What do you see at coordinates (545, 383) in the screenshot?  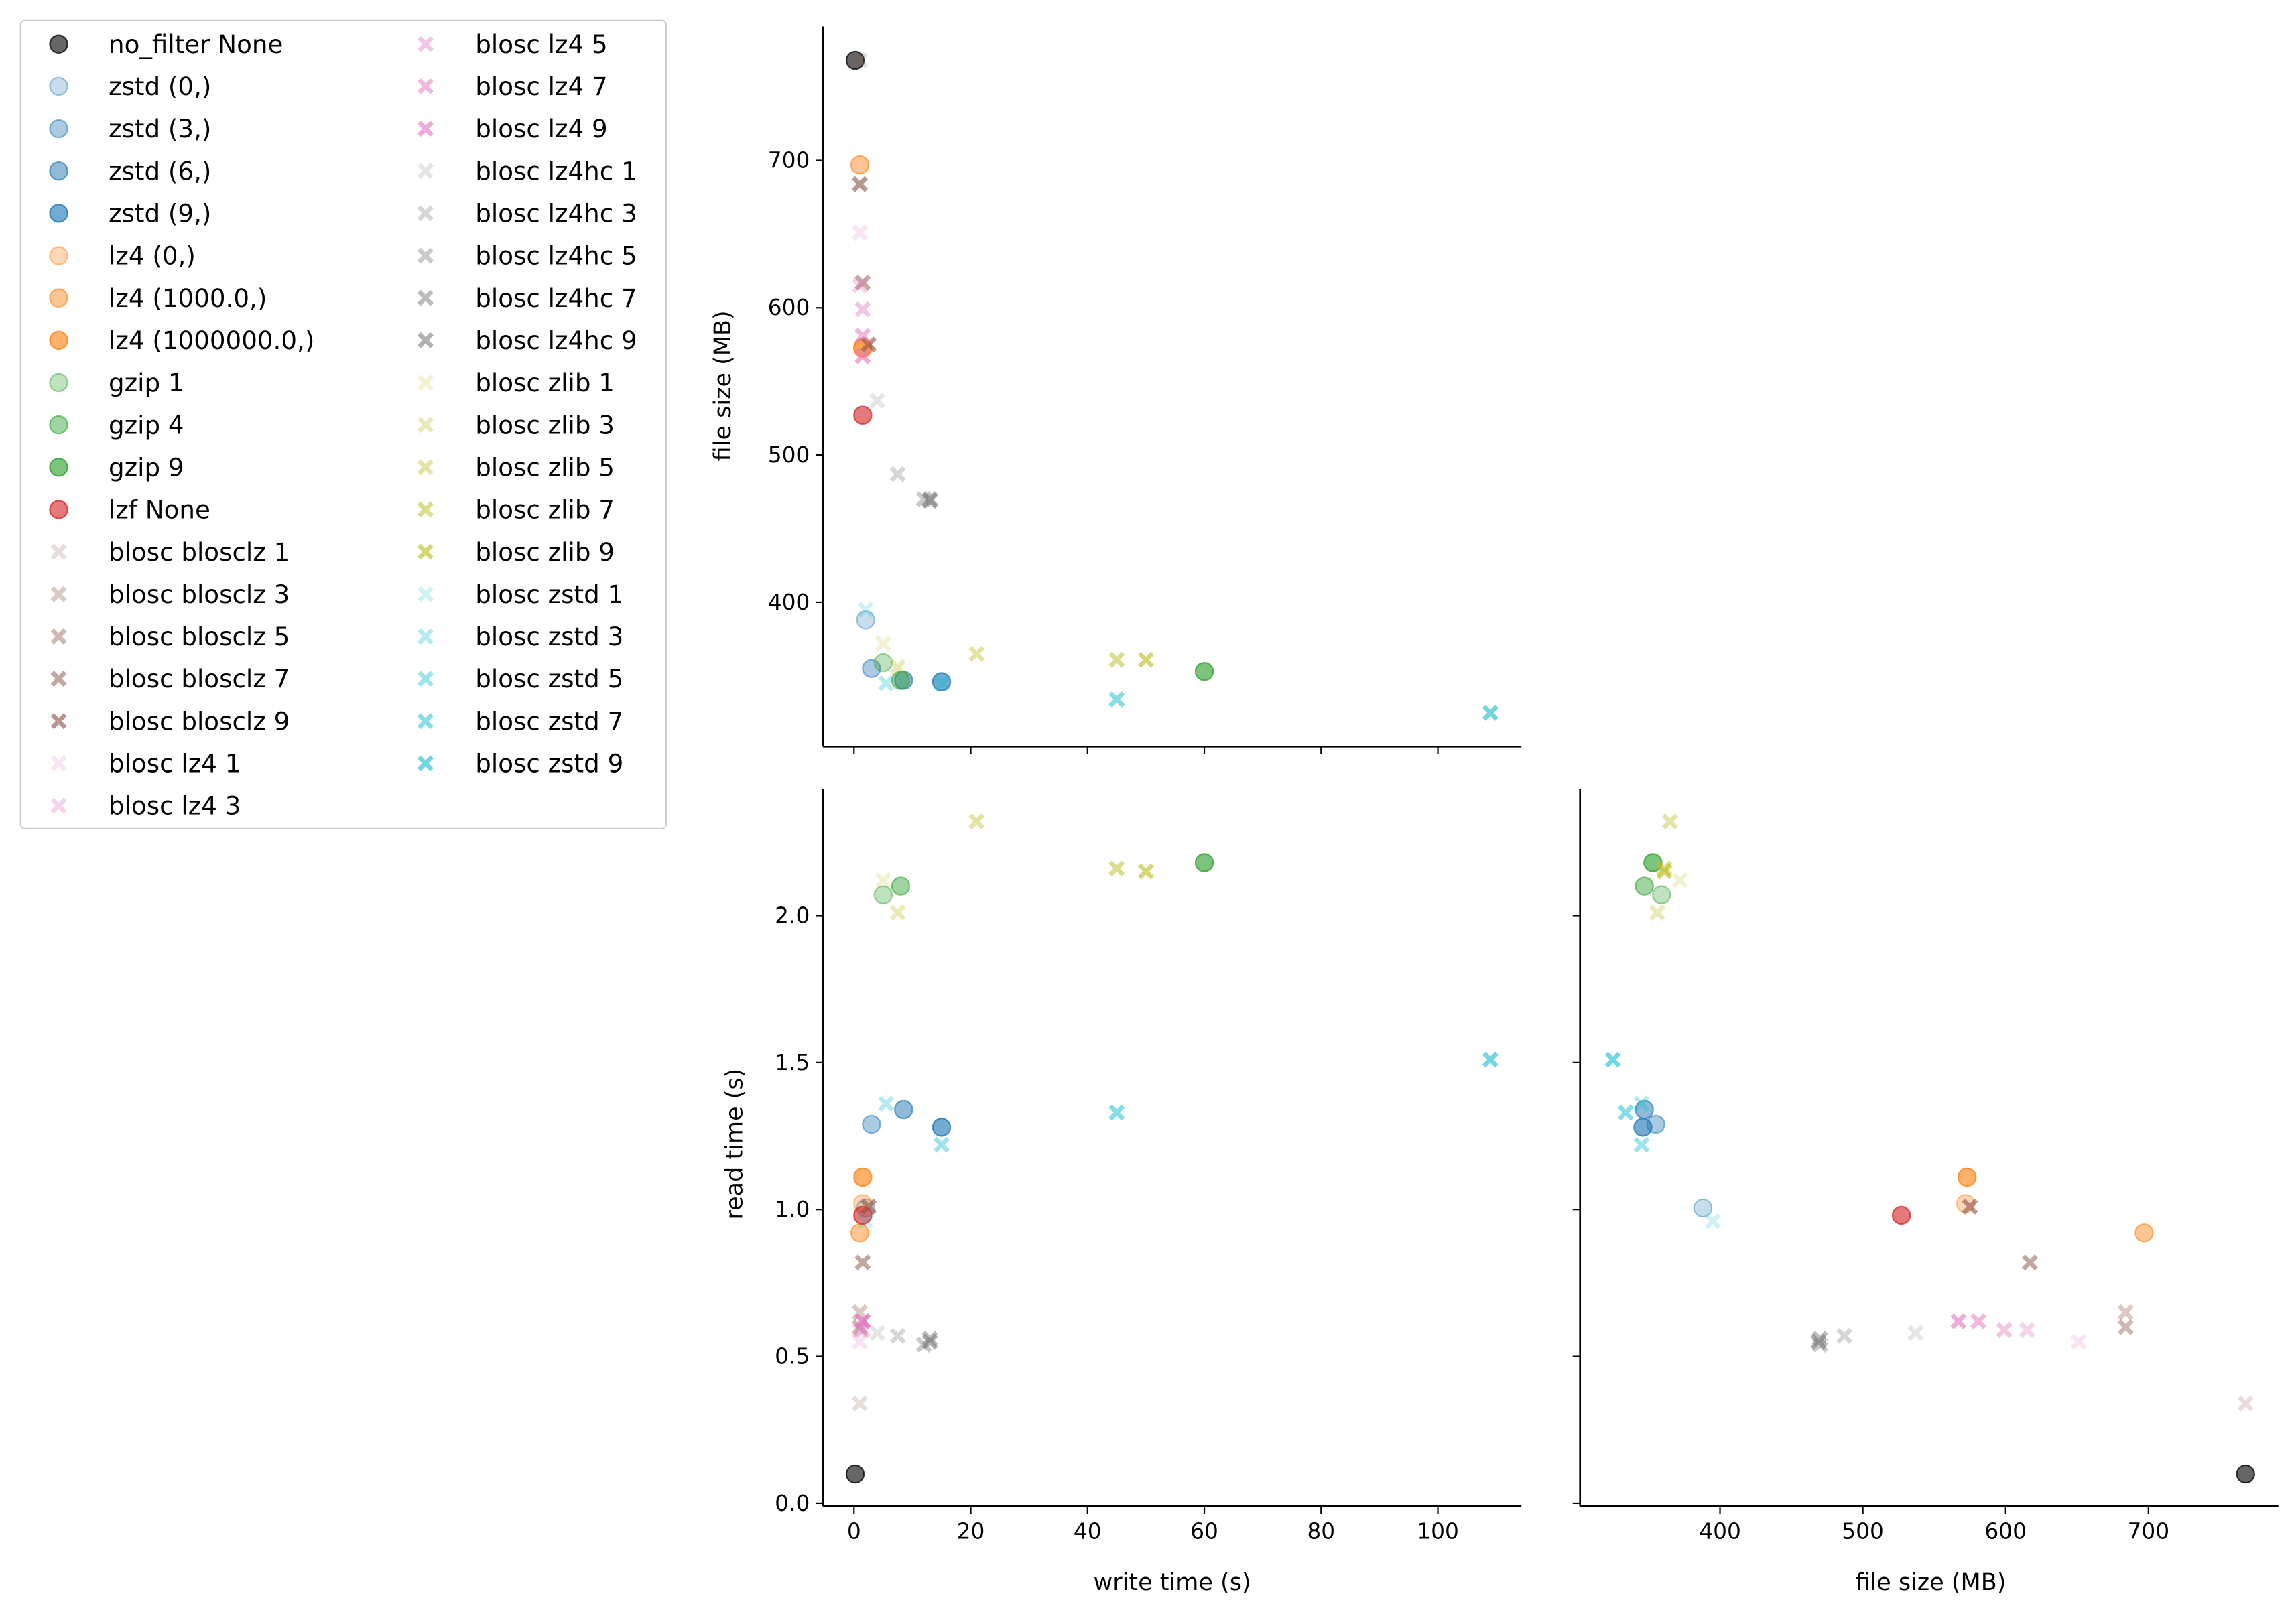 I see `legend-label: blosc zlib 1` at bounding box center [545, 383].